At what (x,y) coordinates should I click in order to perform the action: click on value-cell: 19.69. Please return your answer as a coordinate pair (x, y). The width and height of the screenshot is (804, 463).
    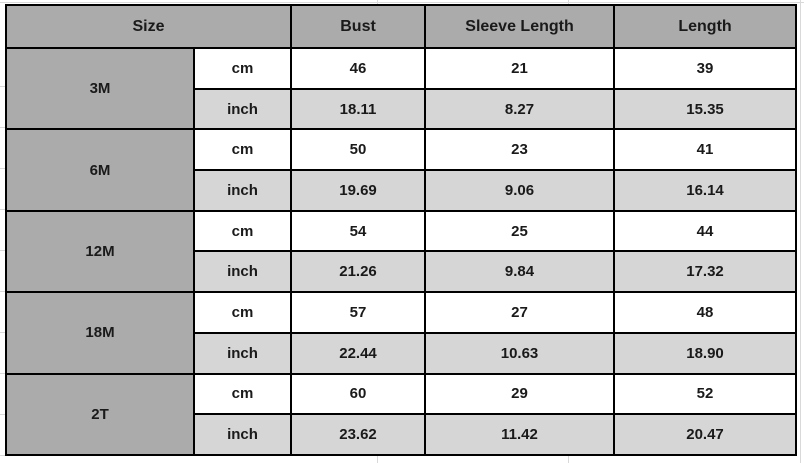
    Looking at the image, I should click on (358, 190).